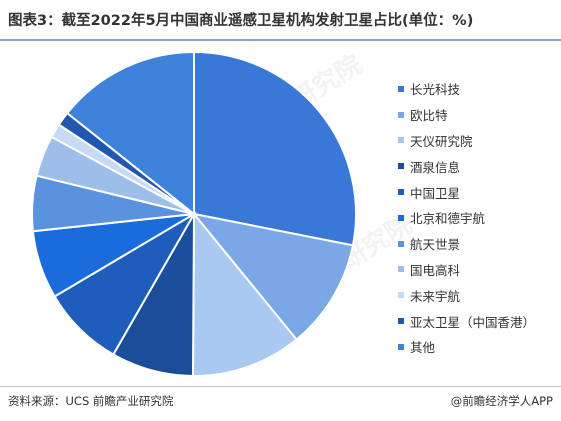 The height and width of the screenshot is (421, 561). Describe the element at coordinates (280, 386) in the screenshot. I see `footer-divider` at that location.